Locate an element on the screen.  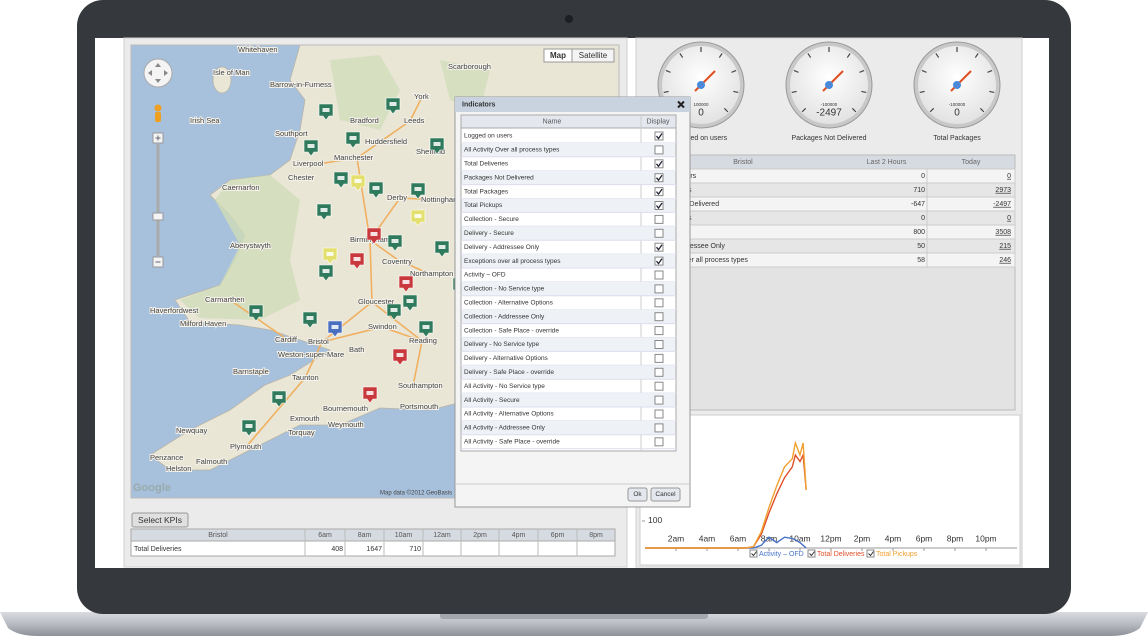
indicator-name: Collection - No Service type is located at coordinates (504, 289).